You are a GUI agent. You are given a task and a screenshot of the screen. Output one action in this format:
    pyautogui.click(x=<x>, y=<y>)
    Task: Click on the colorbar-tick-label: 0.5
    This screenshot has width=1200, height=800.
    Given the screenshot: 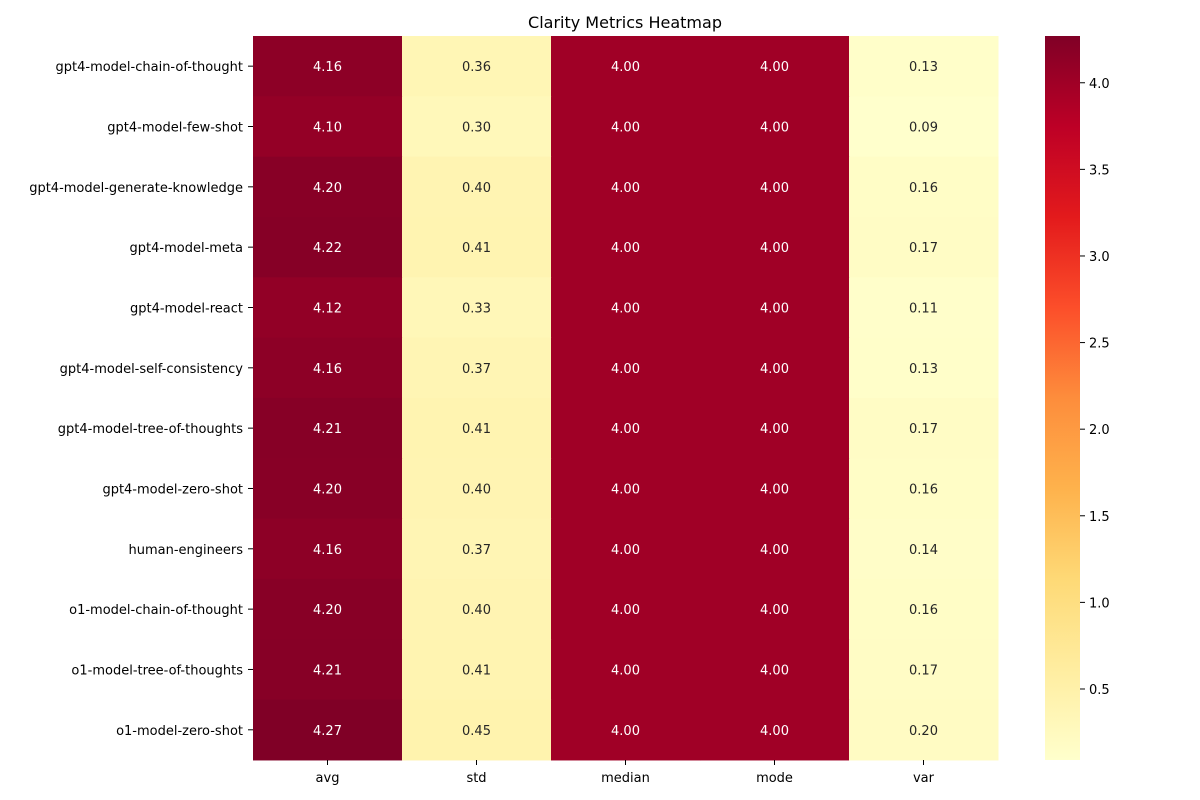 What is the action you would take?
    pyautogui.click(x=1099, y=690)
    